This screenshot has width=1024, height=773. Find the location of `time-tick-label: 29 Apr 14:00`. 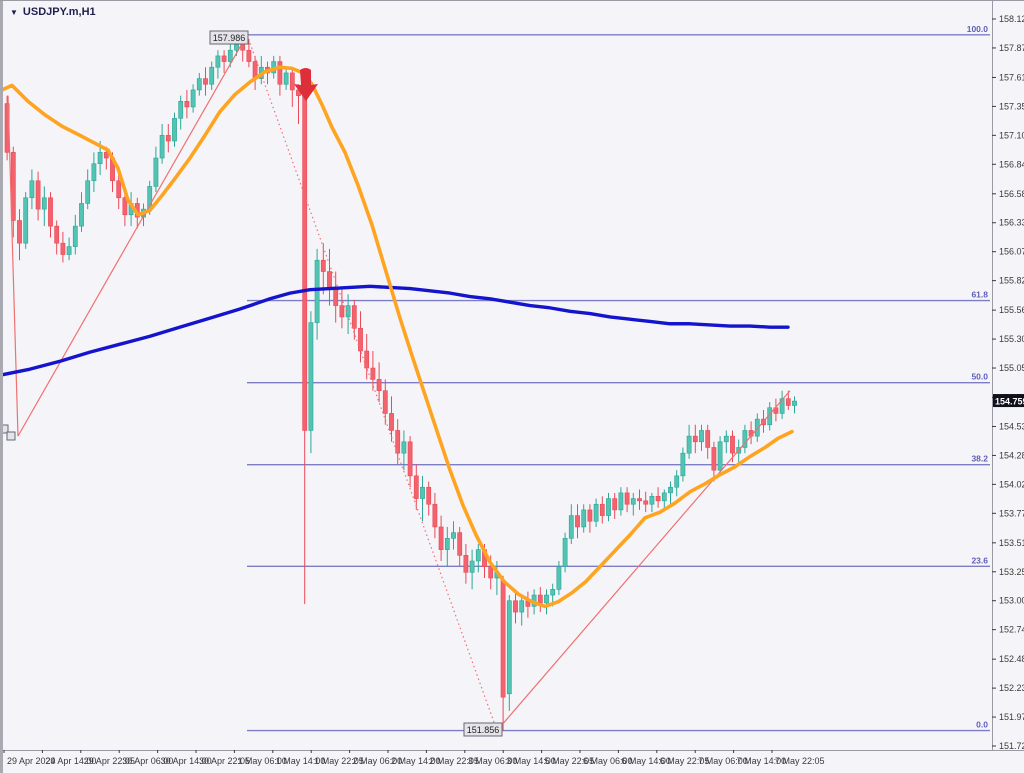

time-tick-label: 29 Apr 14:00 is located at coordinates (70, 761).